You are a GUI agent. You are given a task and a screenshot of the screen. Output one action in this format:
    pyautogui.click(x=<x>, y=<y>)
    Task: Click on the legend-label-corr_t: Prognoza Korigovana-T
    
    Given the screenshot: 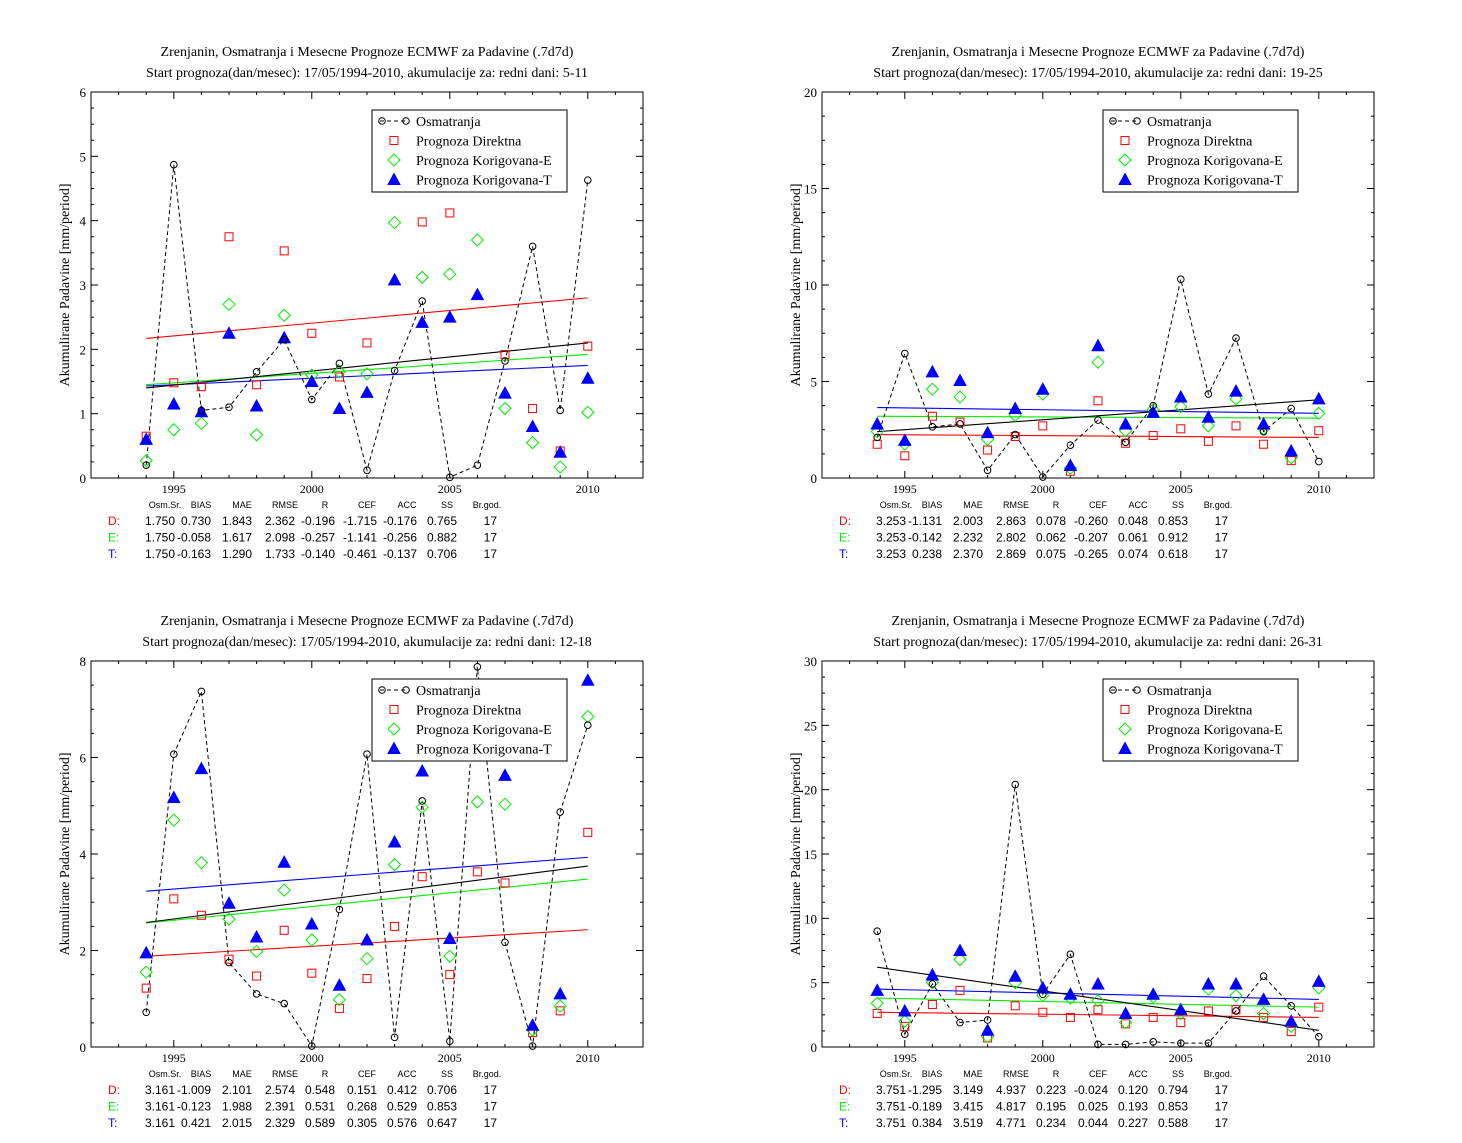 What is the action you would take?
    pyautogui.click(x=484, y=181)
    